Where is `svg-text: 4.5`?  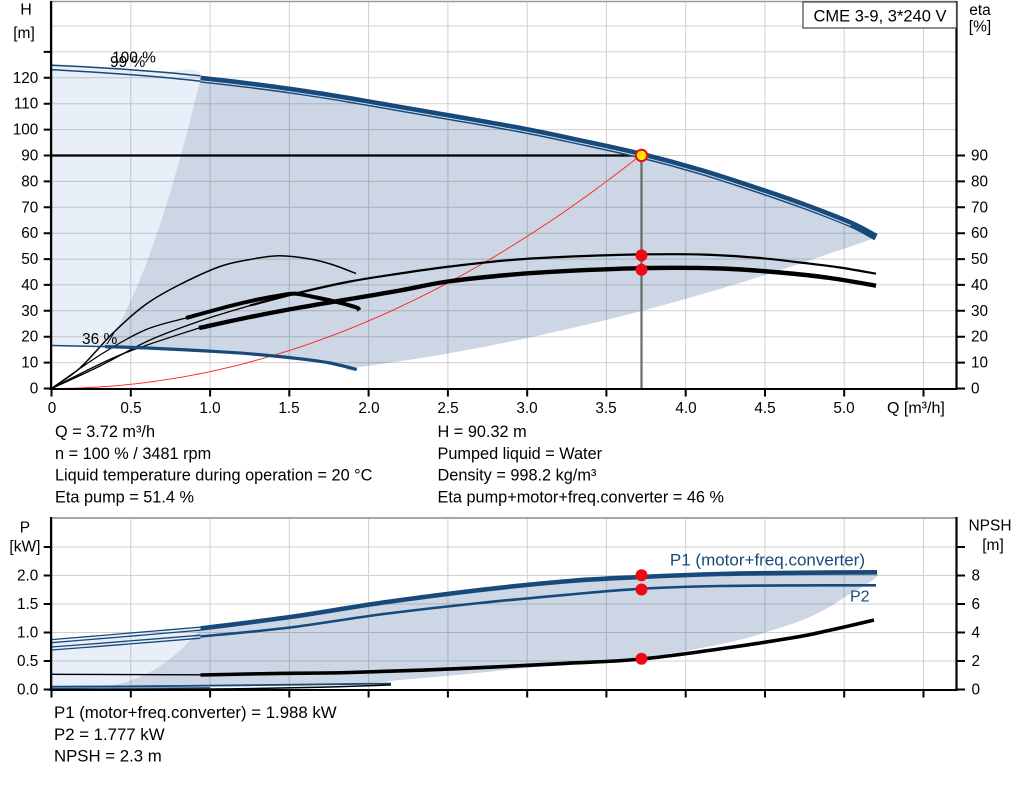 svg-text: 4.5 is located at coordinates (764, 408).